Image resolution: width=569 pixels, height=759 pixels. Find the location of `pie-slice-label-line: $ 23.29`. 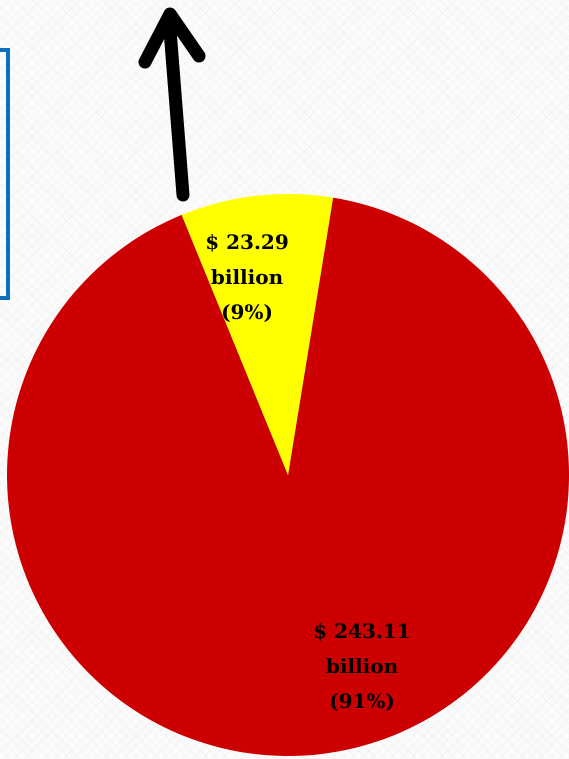

pie-slice-label-line: $ 23.29 is located at coordinates (247, 242).